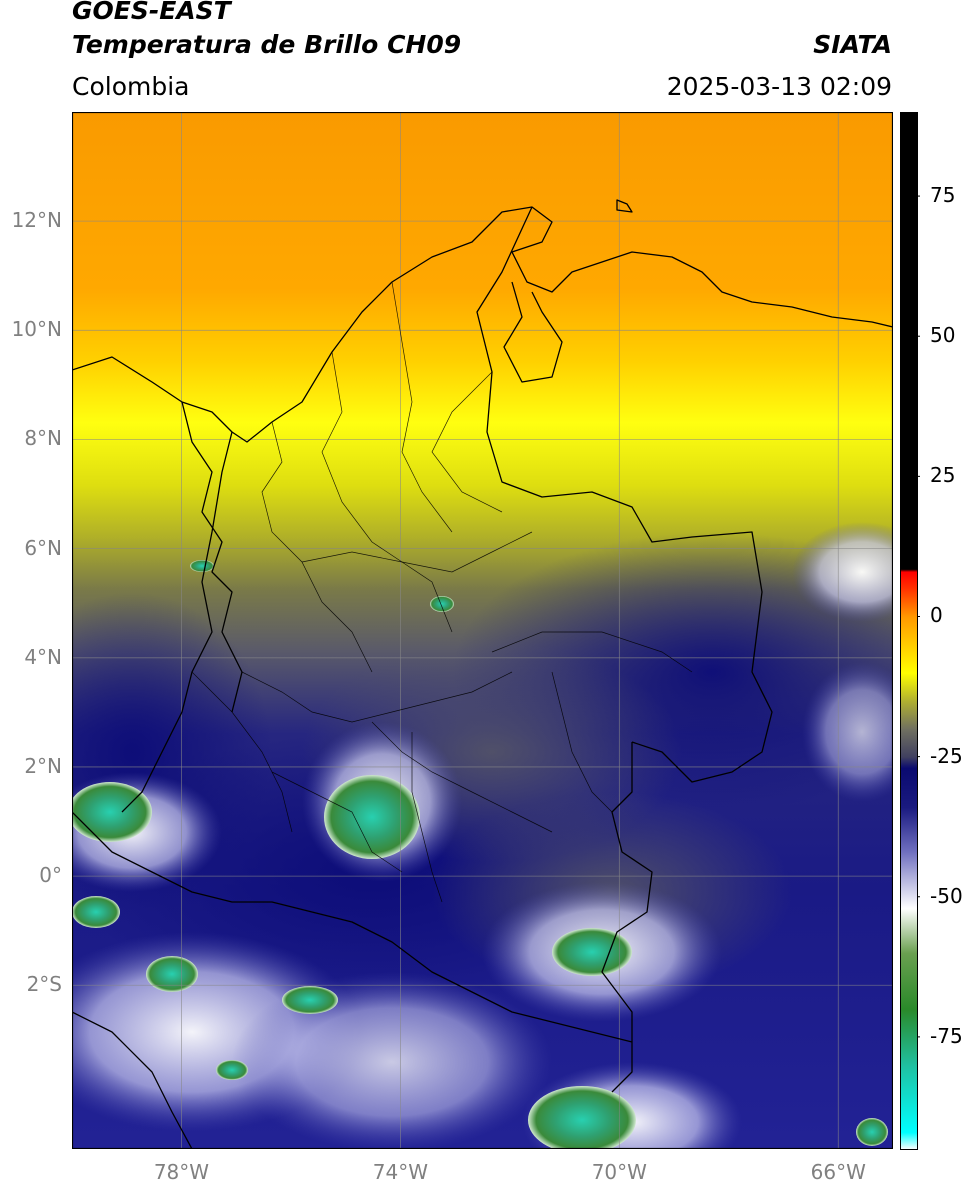  I want to click on region-label: Colombia, so click(131, 86).